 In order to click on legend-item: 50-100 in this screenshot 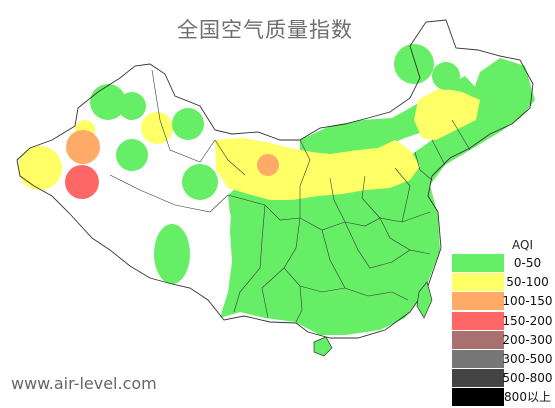, I will do `click(503, 282)`.